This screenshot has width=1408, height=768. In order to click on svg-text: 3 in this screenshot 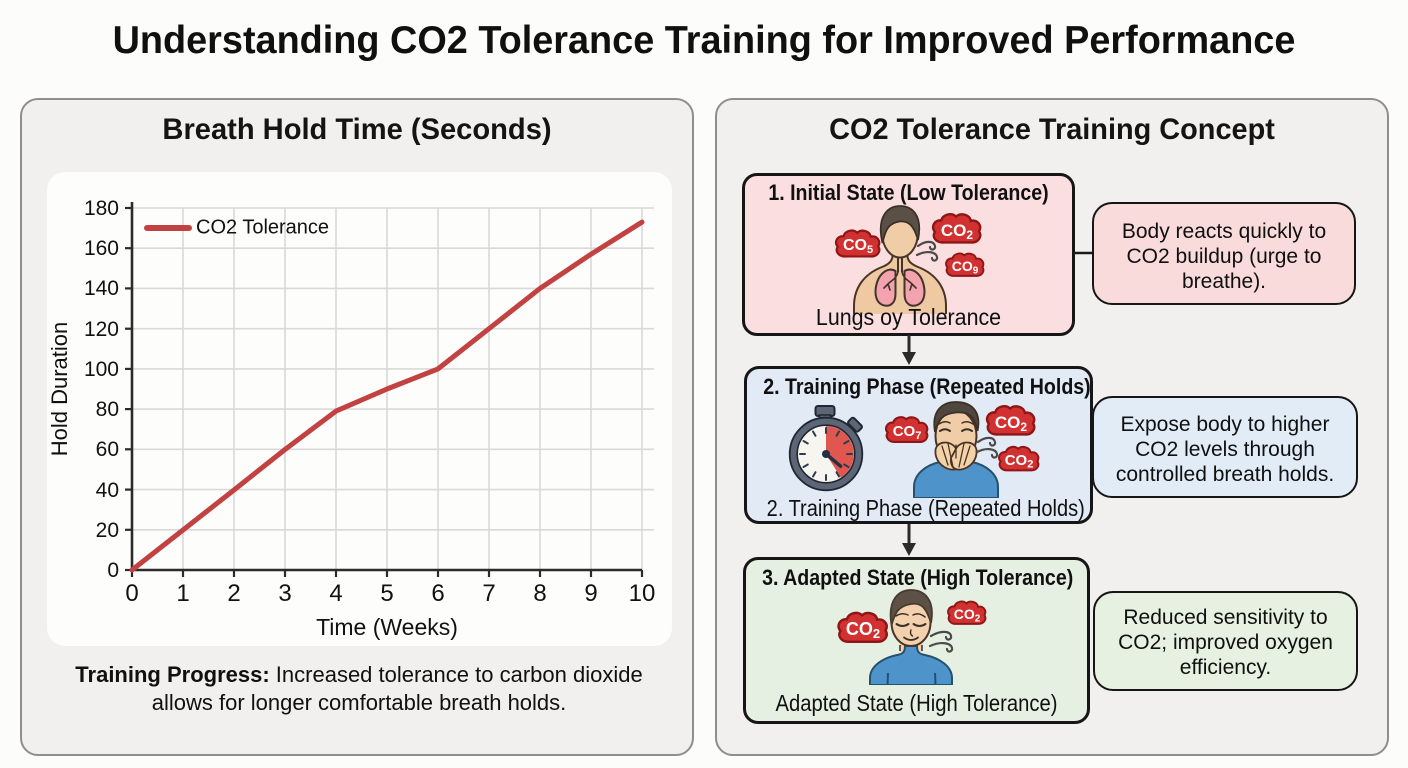, I will do `click(284, 593)`.